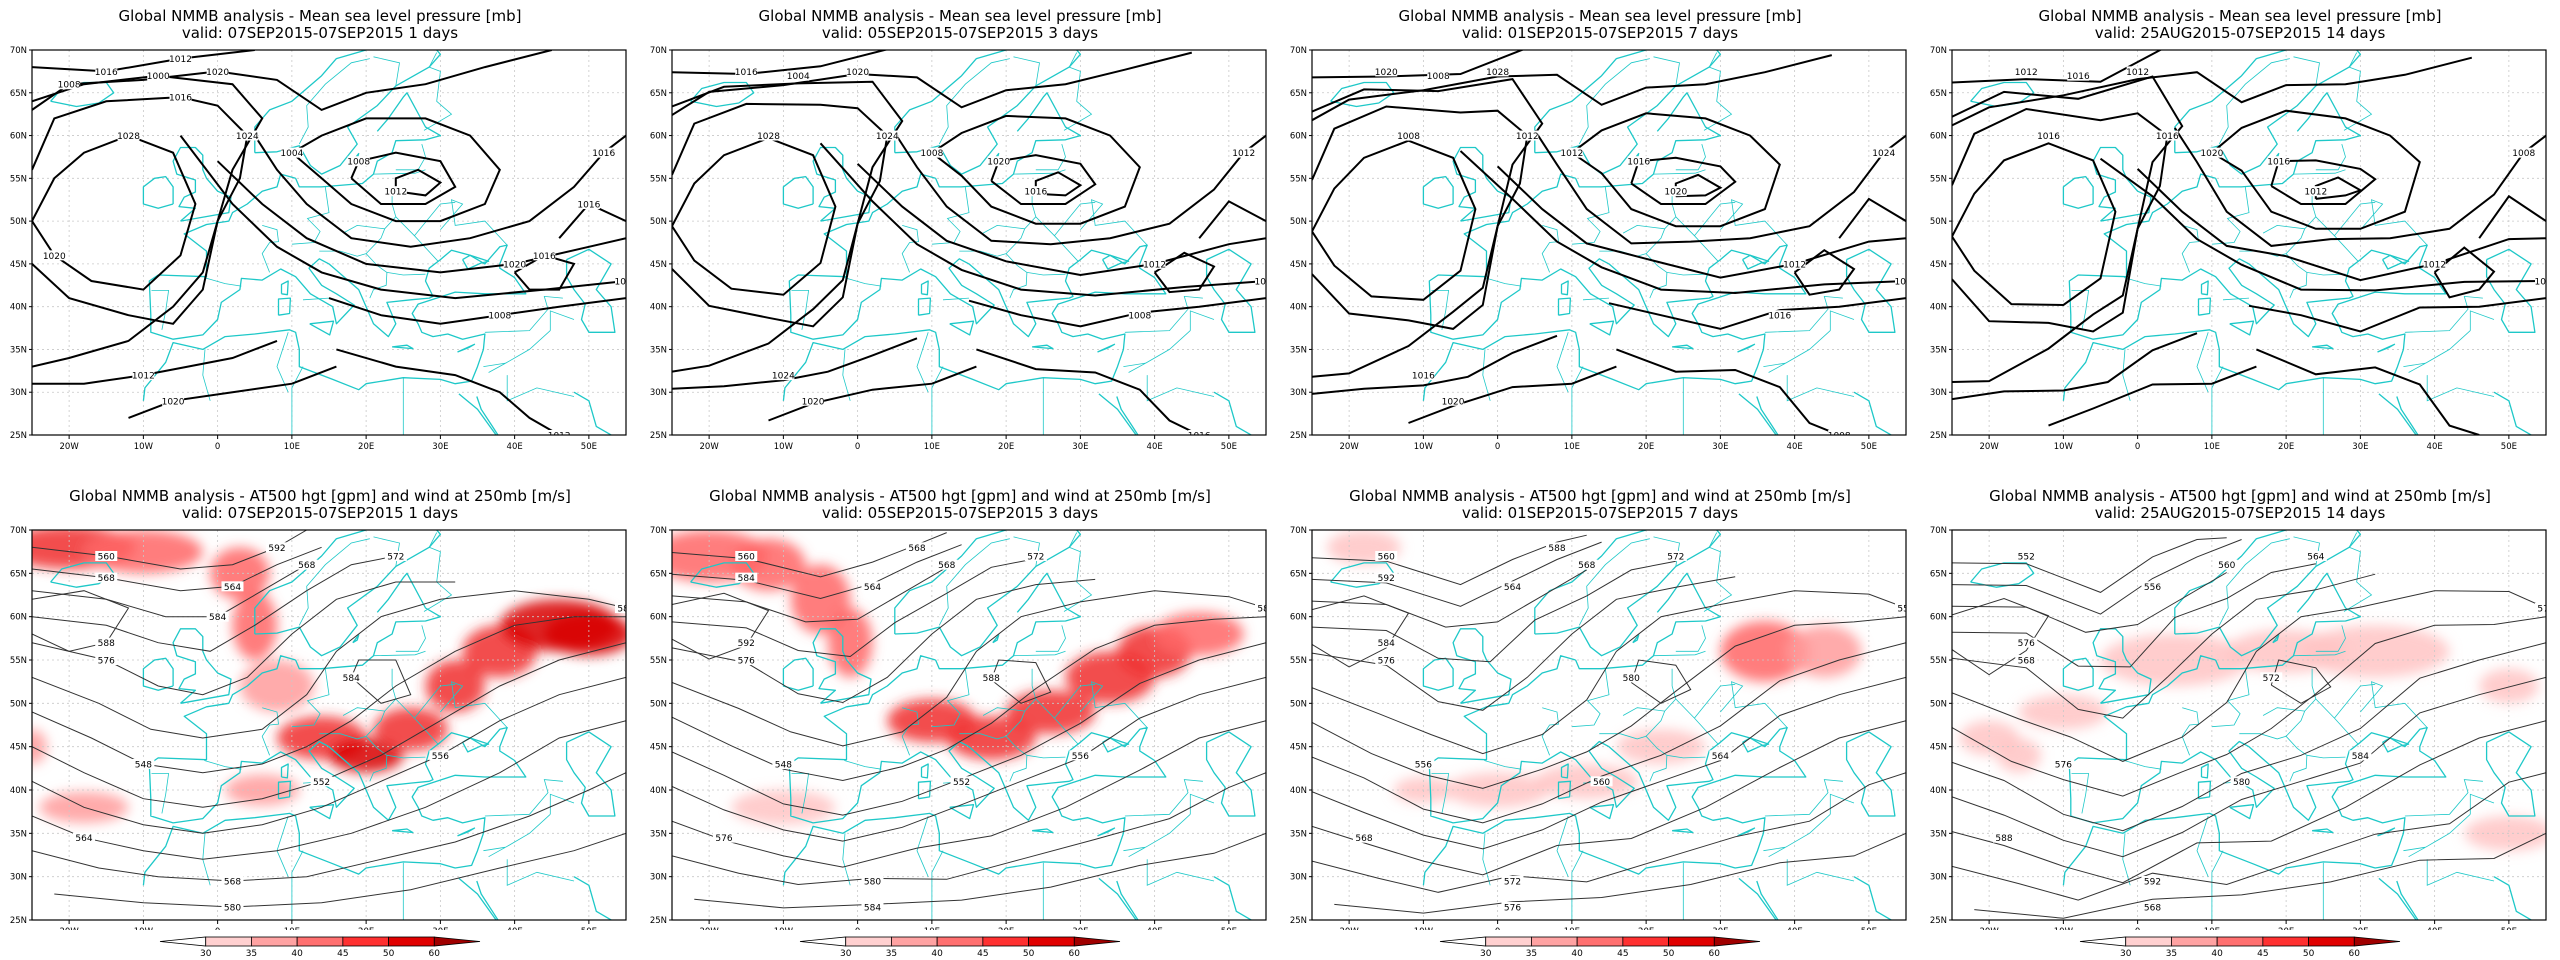  What do you see at coordinates (363, 243) in the screenshot?
I see `country-borders` at bounding box center [363, 243].